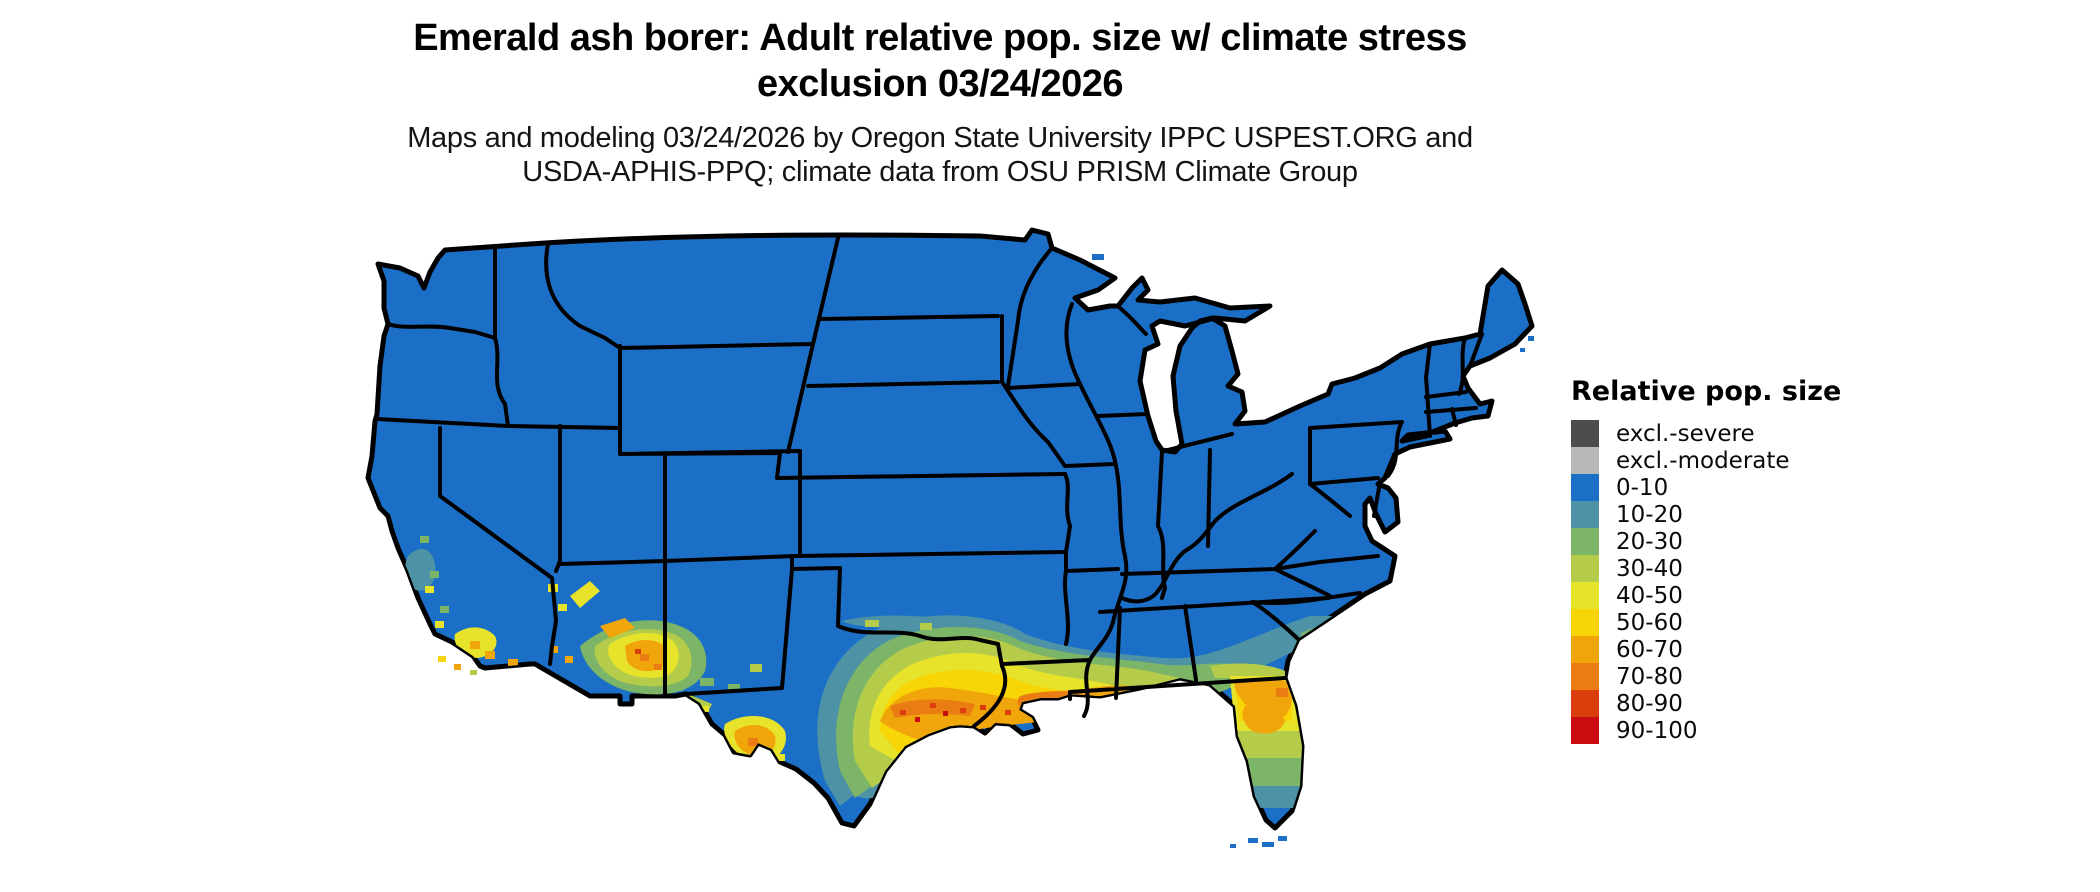 The width and height of the screenshot is (2100, 892). What do you see at coordinates (1786, 541) in the screenshot?
I see `legend-item: 20-30` at bounding box center [1786, 541].